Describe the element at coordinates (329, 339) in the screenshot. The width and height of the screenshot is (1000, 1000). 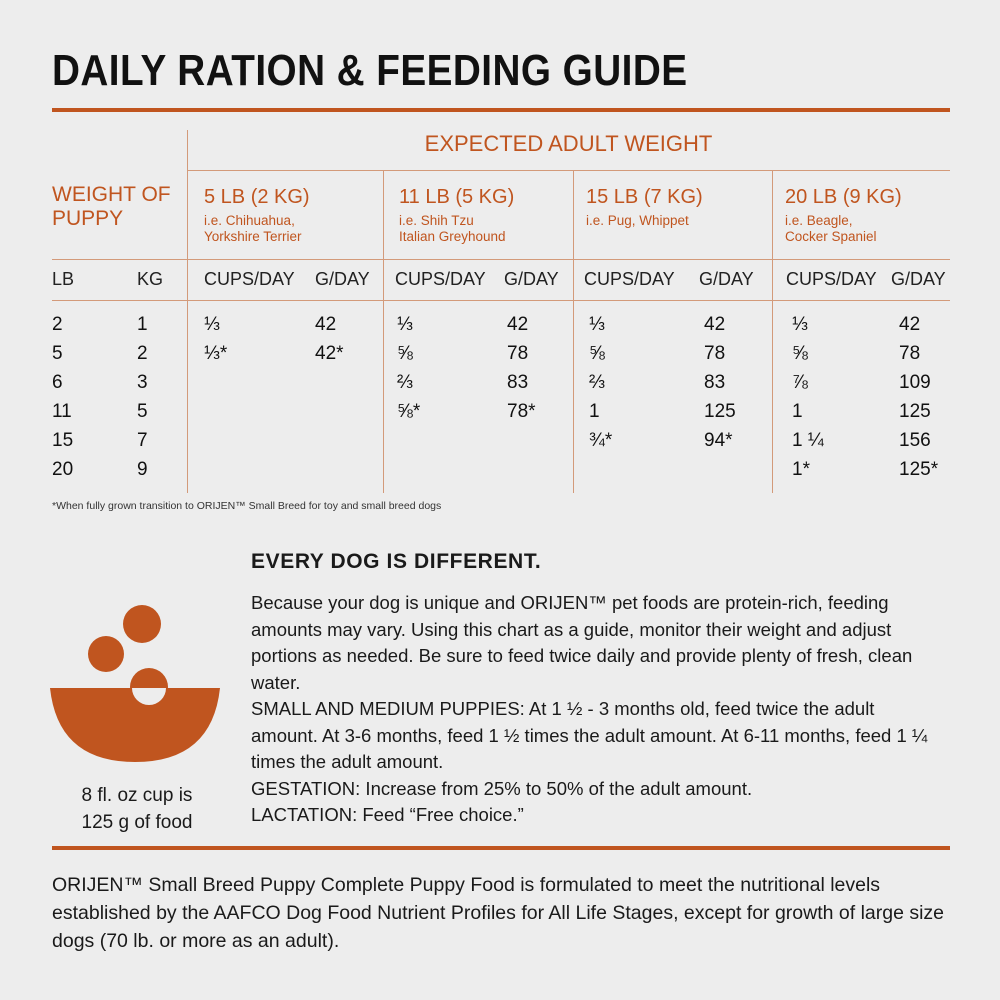
I see `grams-column: 42 42*` at that location.